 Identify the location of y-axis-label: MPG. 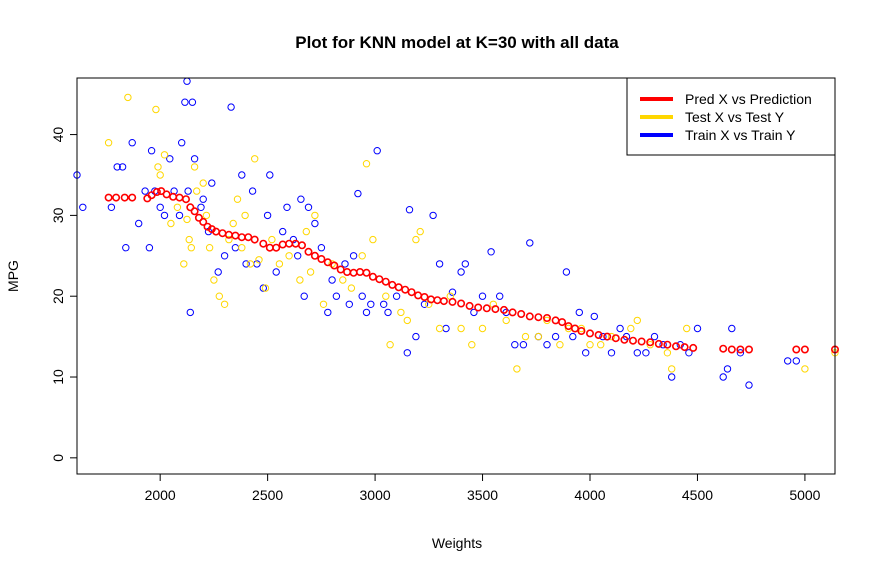
(13, 276).